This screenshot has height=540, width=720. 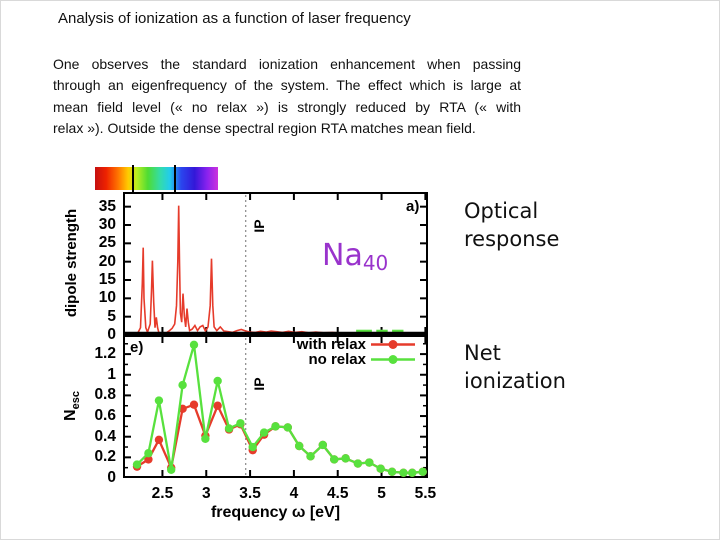 I want to click on y-tick-label: 0.6, so click(x=105, y=416).